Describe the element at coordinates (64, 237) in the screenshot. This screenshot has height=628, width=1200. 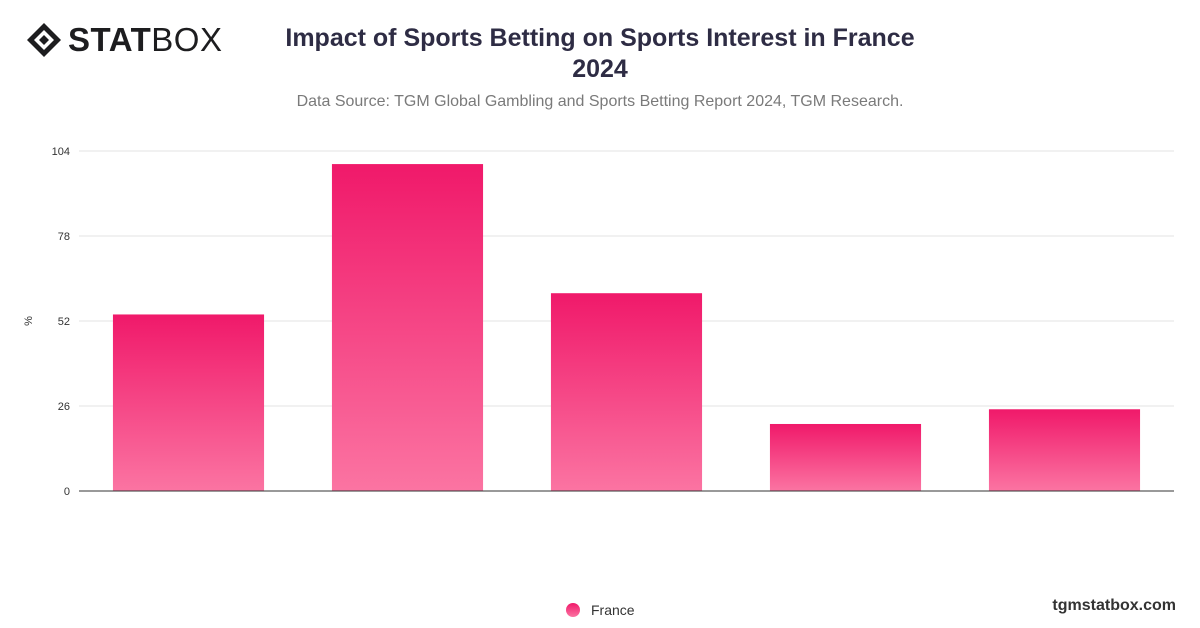
I see `y-tick-label: 78` at that location.